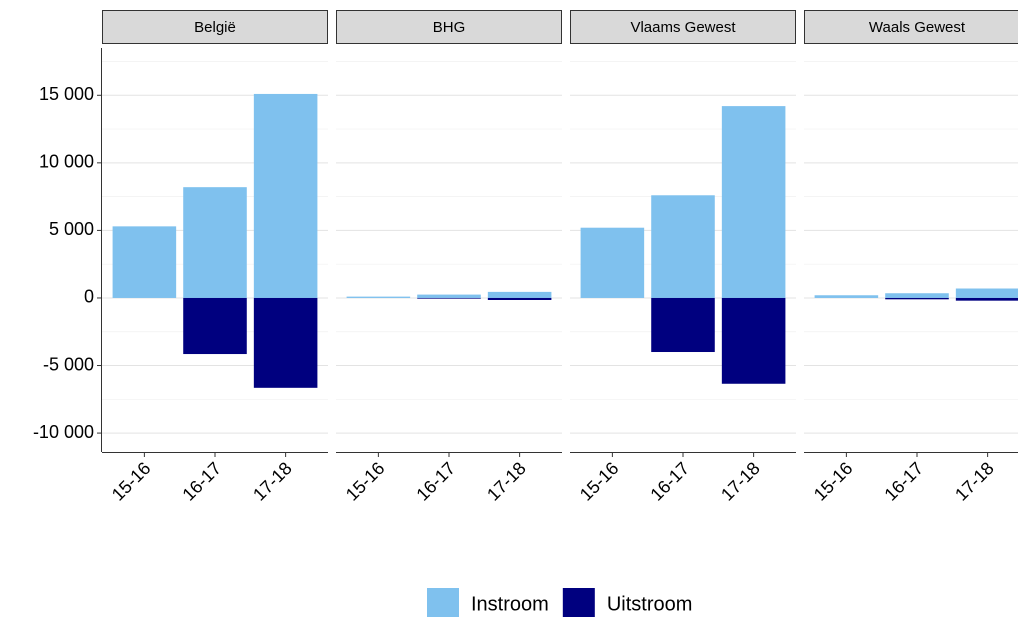 This screenshot has height=617, width=1018. What do you see at coordinates (66, 162) in the screenshot?
I see `y-tick-label: 10 000` at bounding box center [66, 162].